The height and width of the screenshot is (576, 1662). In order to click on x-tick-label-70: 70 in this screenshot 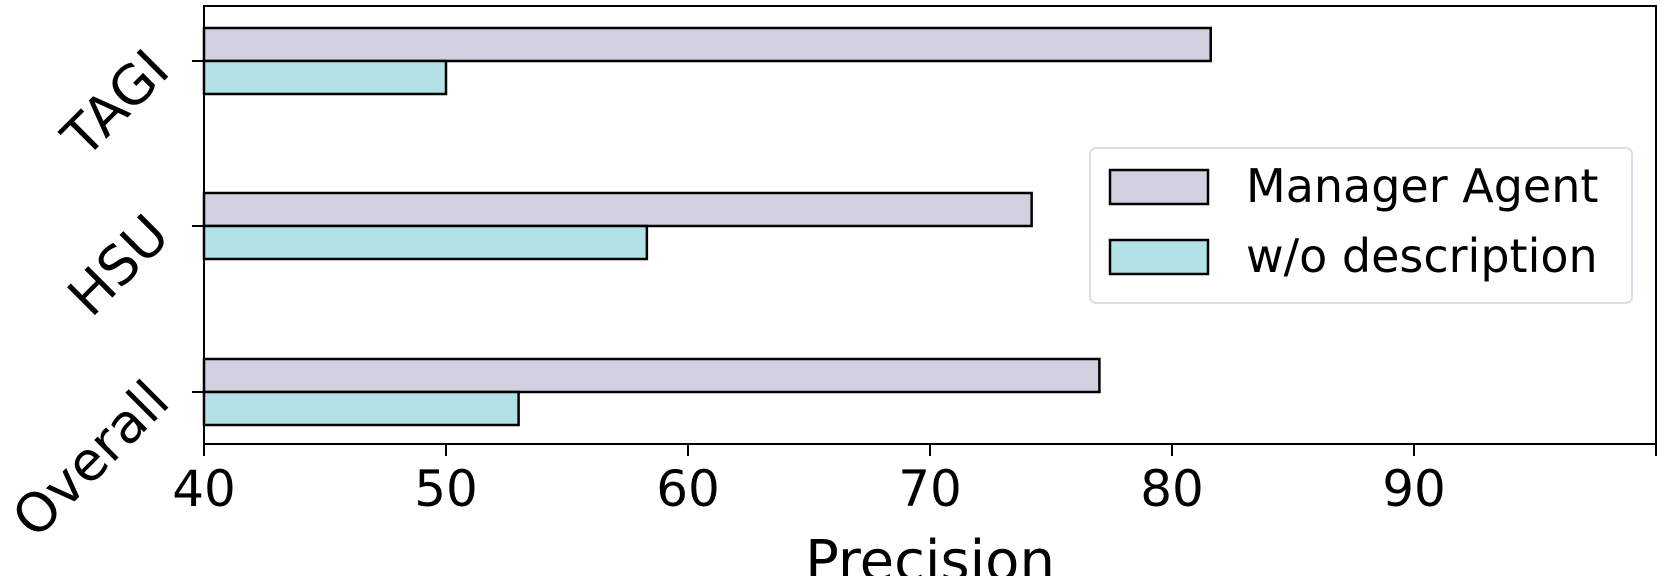, I will do `click(930, 489)`.